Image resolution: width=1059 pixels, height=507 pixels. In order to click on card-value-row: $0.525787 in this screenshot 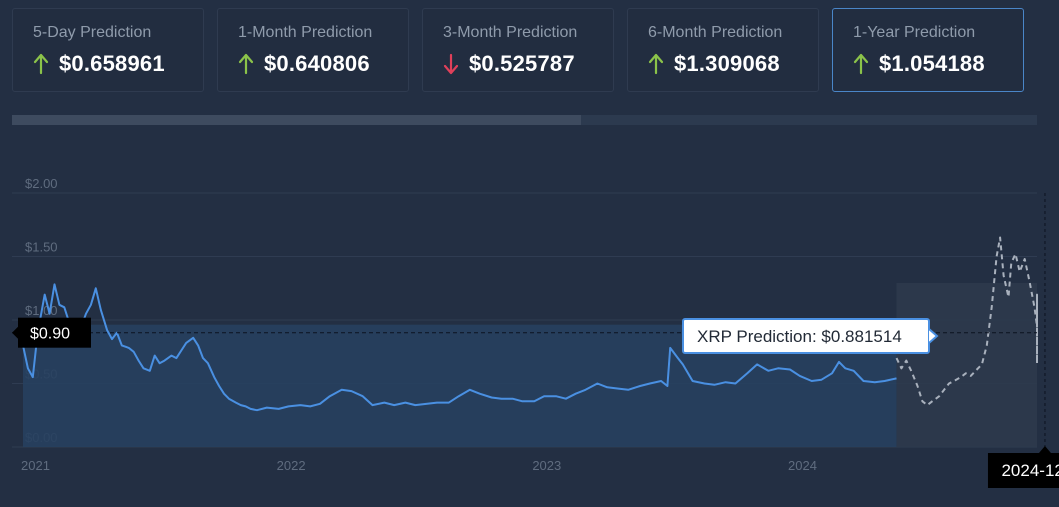, I will do `click(528, 64)`.